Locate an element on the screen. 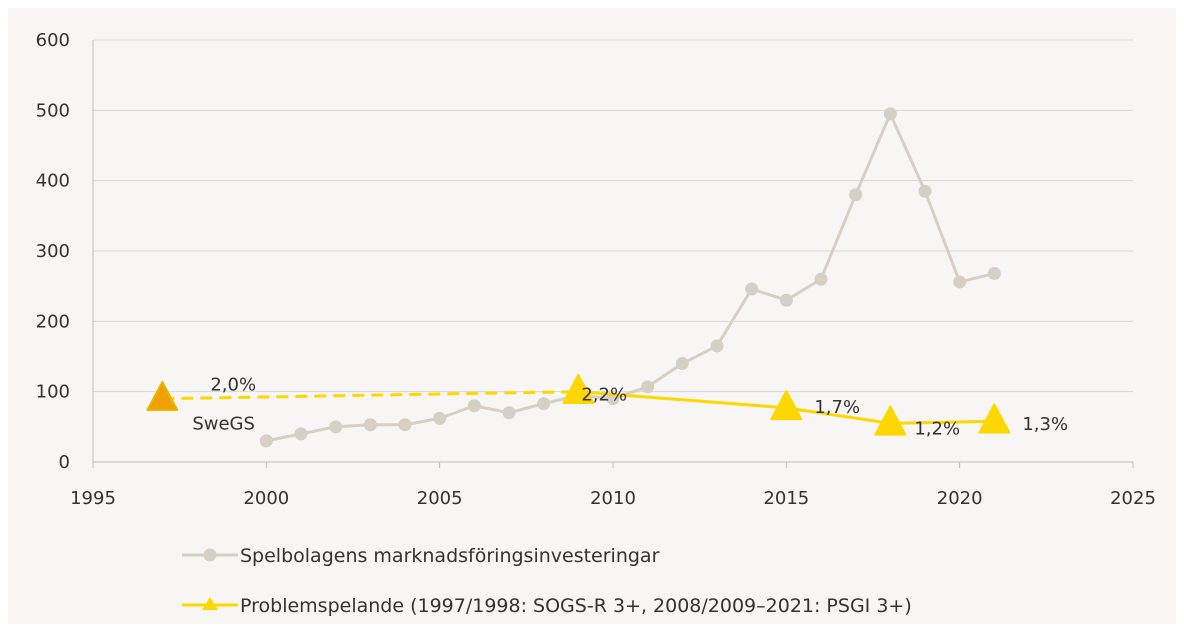  series-problem-dashed-line is located at coordinates (370, 395).